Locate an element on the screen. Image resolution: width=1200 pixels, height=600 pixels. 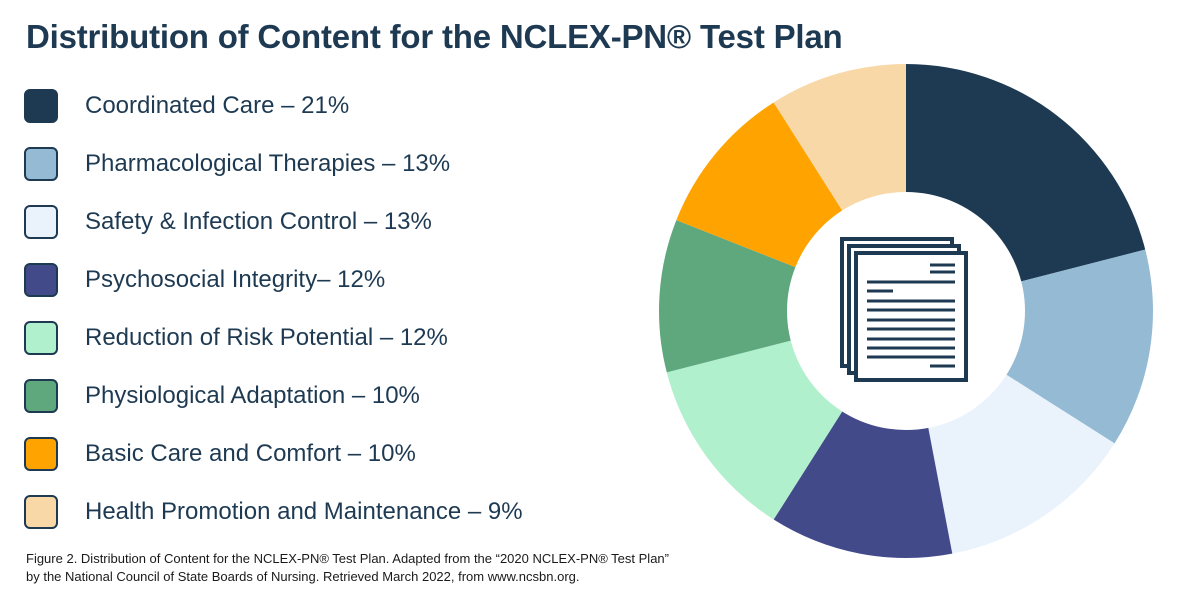
legend-item: Coordinated Care – 21% is located at coordinates (324, 106).